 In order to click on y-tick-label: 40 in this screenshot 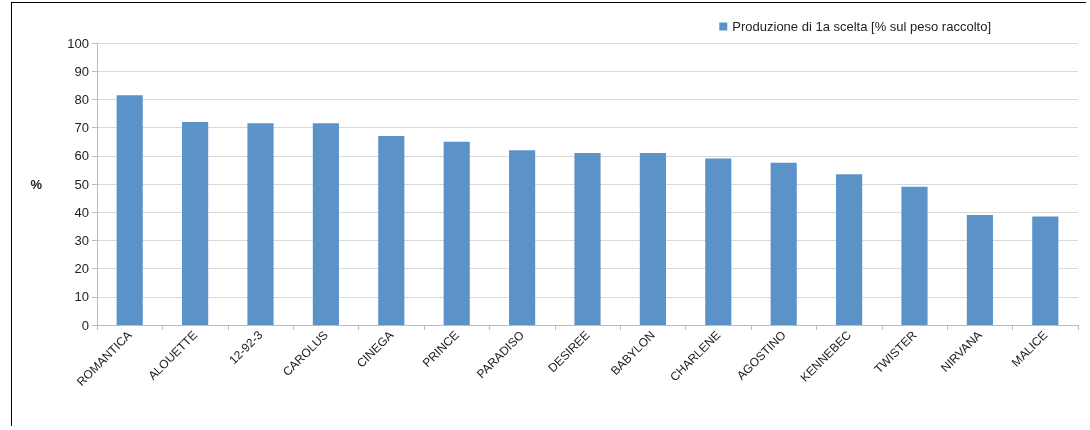, I will do `click(81, 212)`.